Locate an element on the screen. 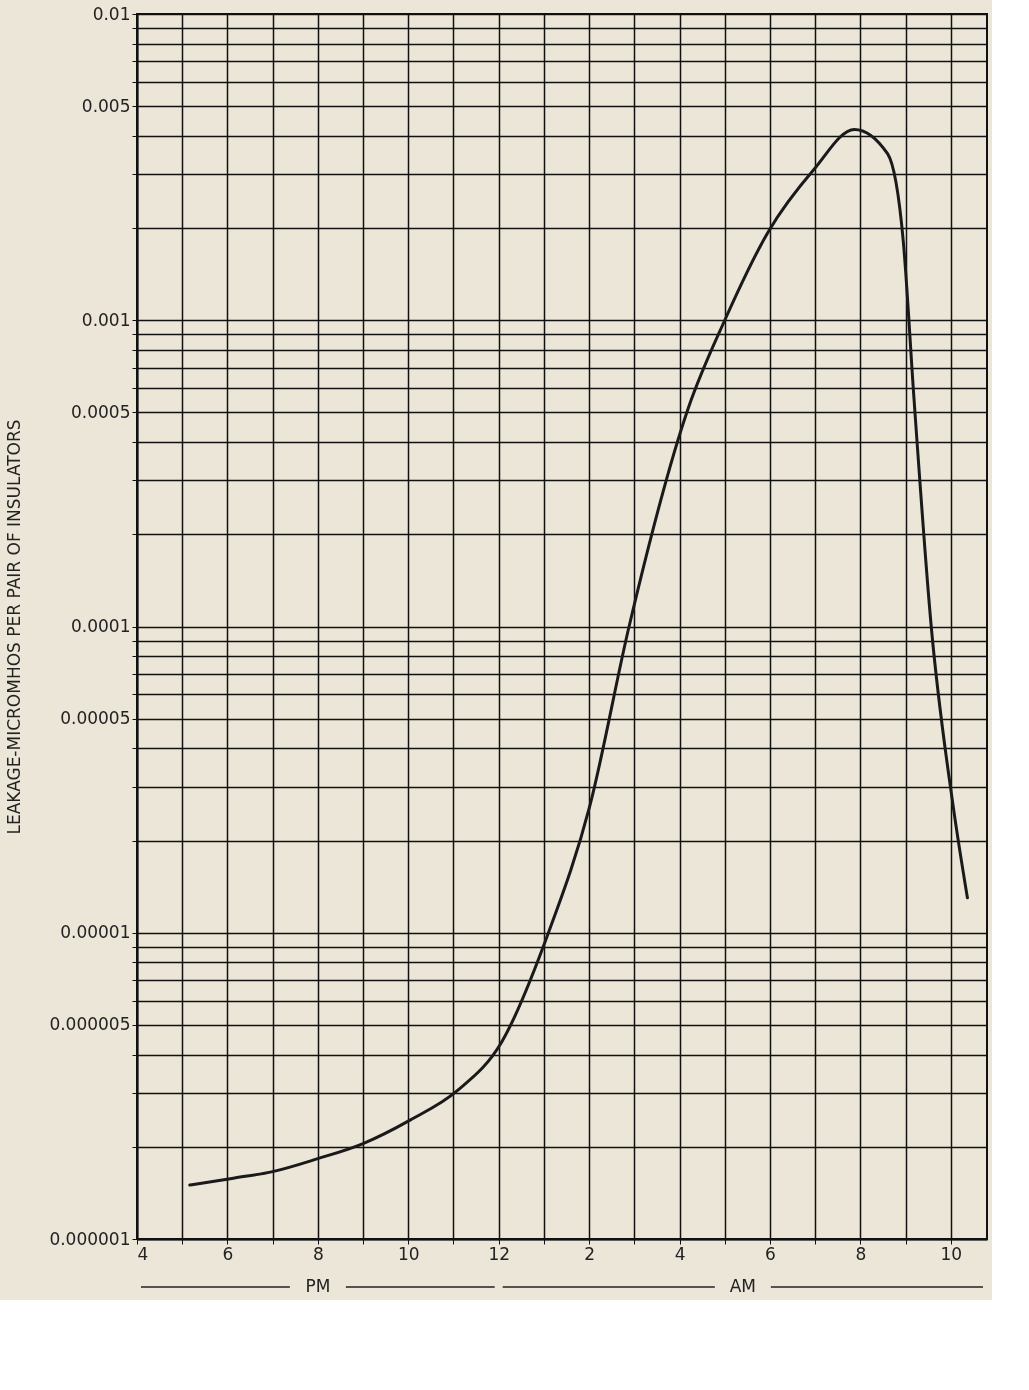 Image resolution: width=1029 pixels, height=1390 pixels. y-tick-label: 0.001 is located at coordinates (106, 319).